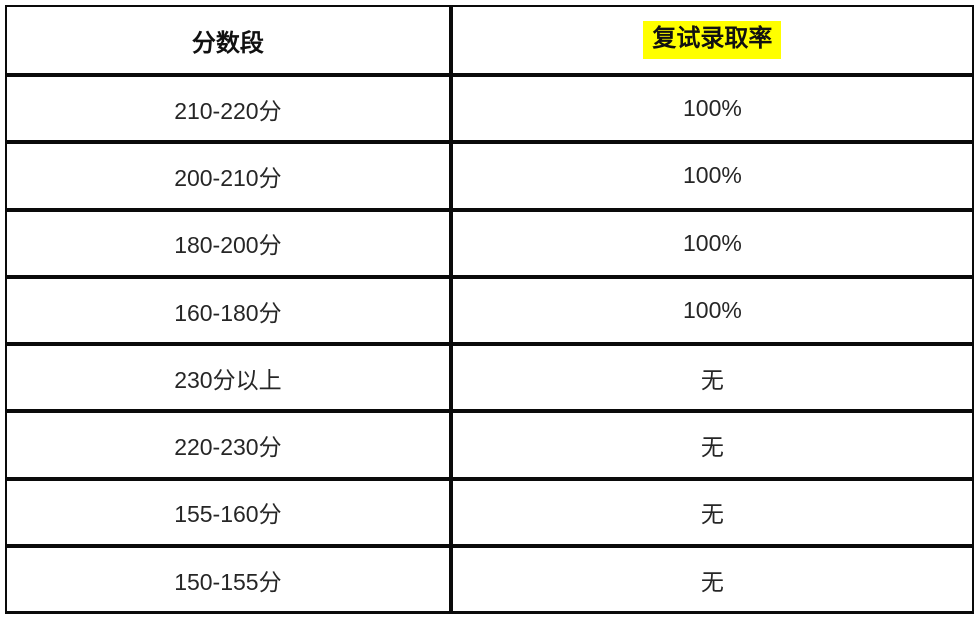  Describe the element at coordinates (229, 512) in the screenshot. I see `score-range-cell: 155-160分` at that location.